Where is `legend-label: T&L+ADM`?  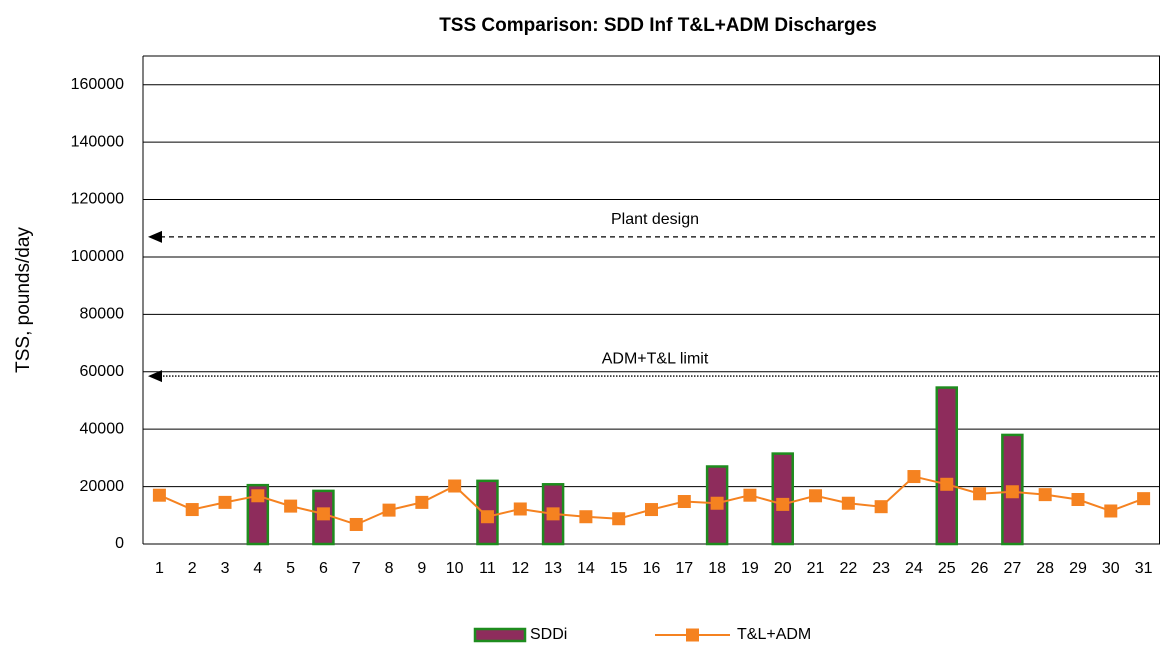
legend-label: T&L+ADM is located at coordinates (774, 634).